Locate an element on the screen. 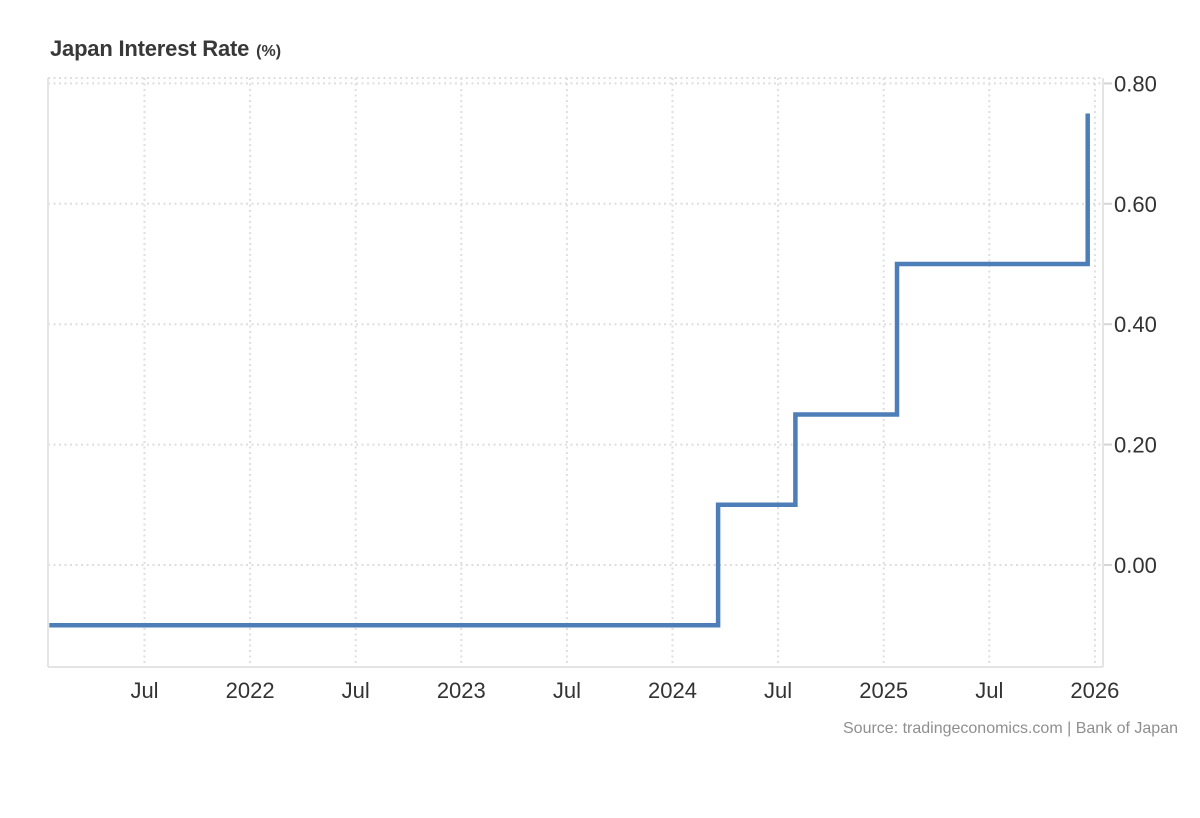 The height and width of the screenshot is (818, 1200). x-axis-label: 2022 is located at coordinates (250, 690).